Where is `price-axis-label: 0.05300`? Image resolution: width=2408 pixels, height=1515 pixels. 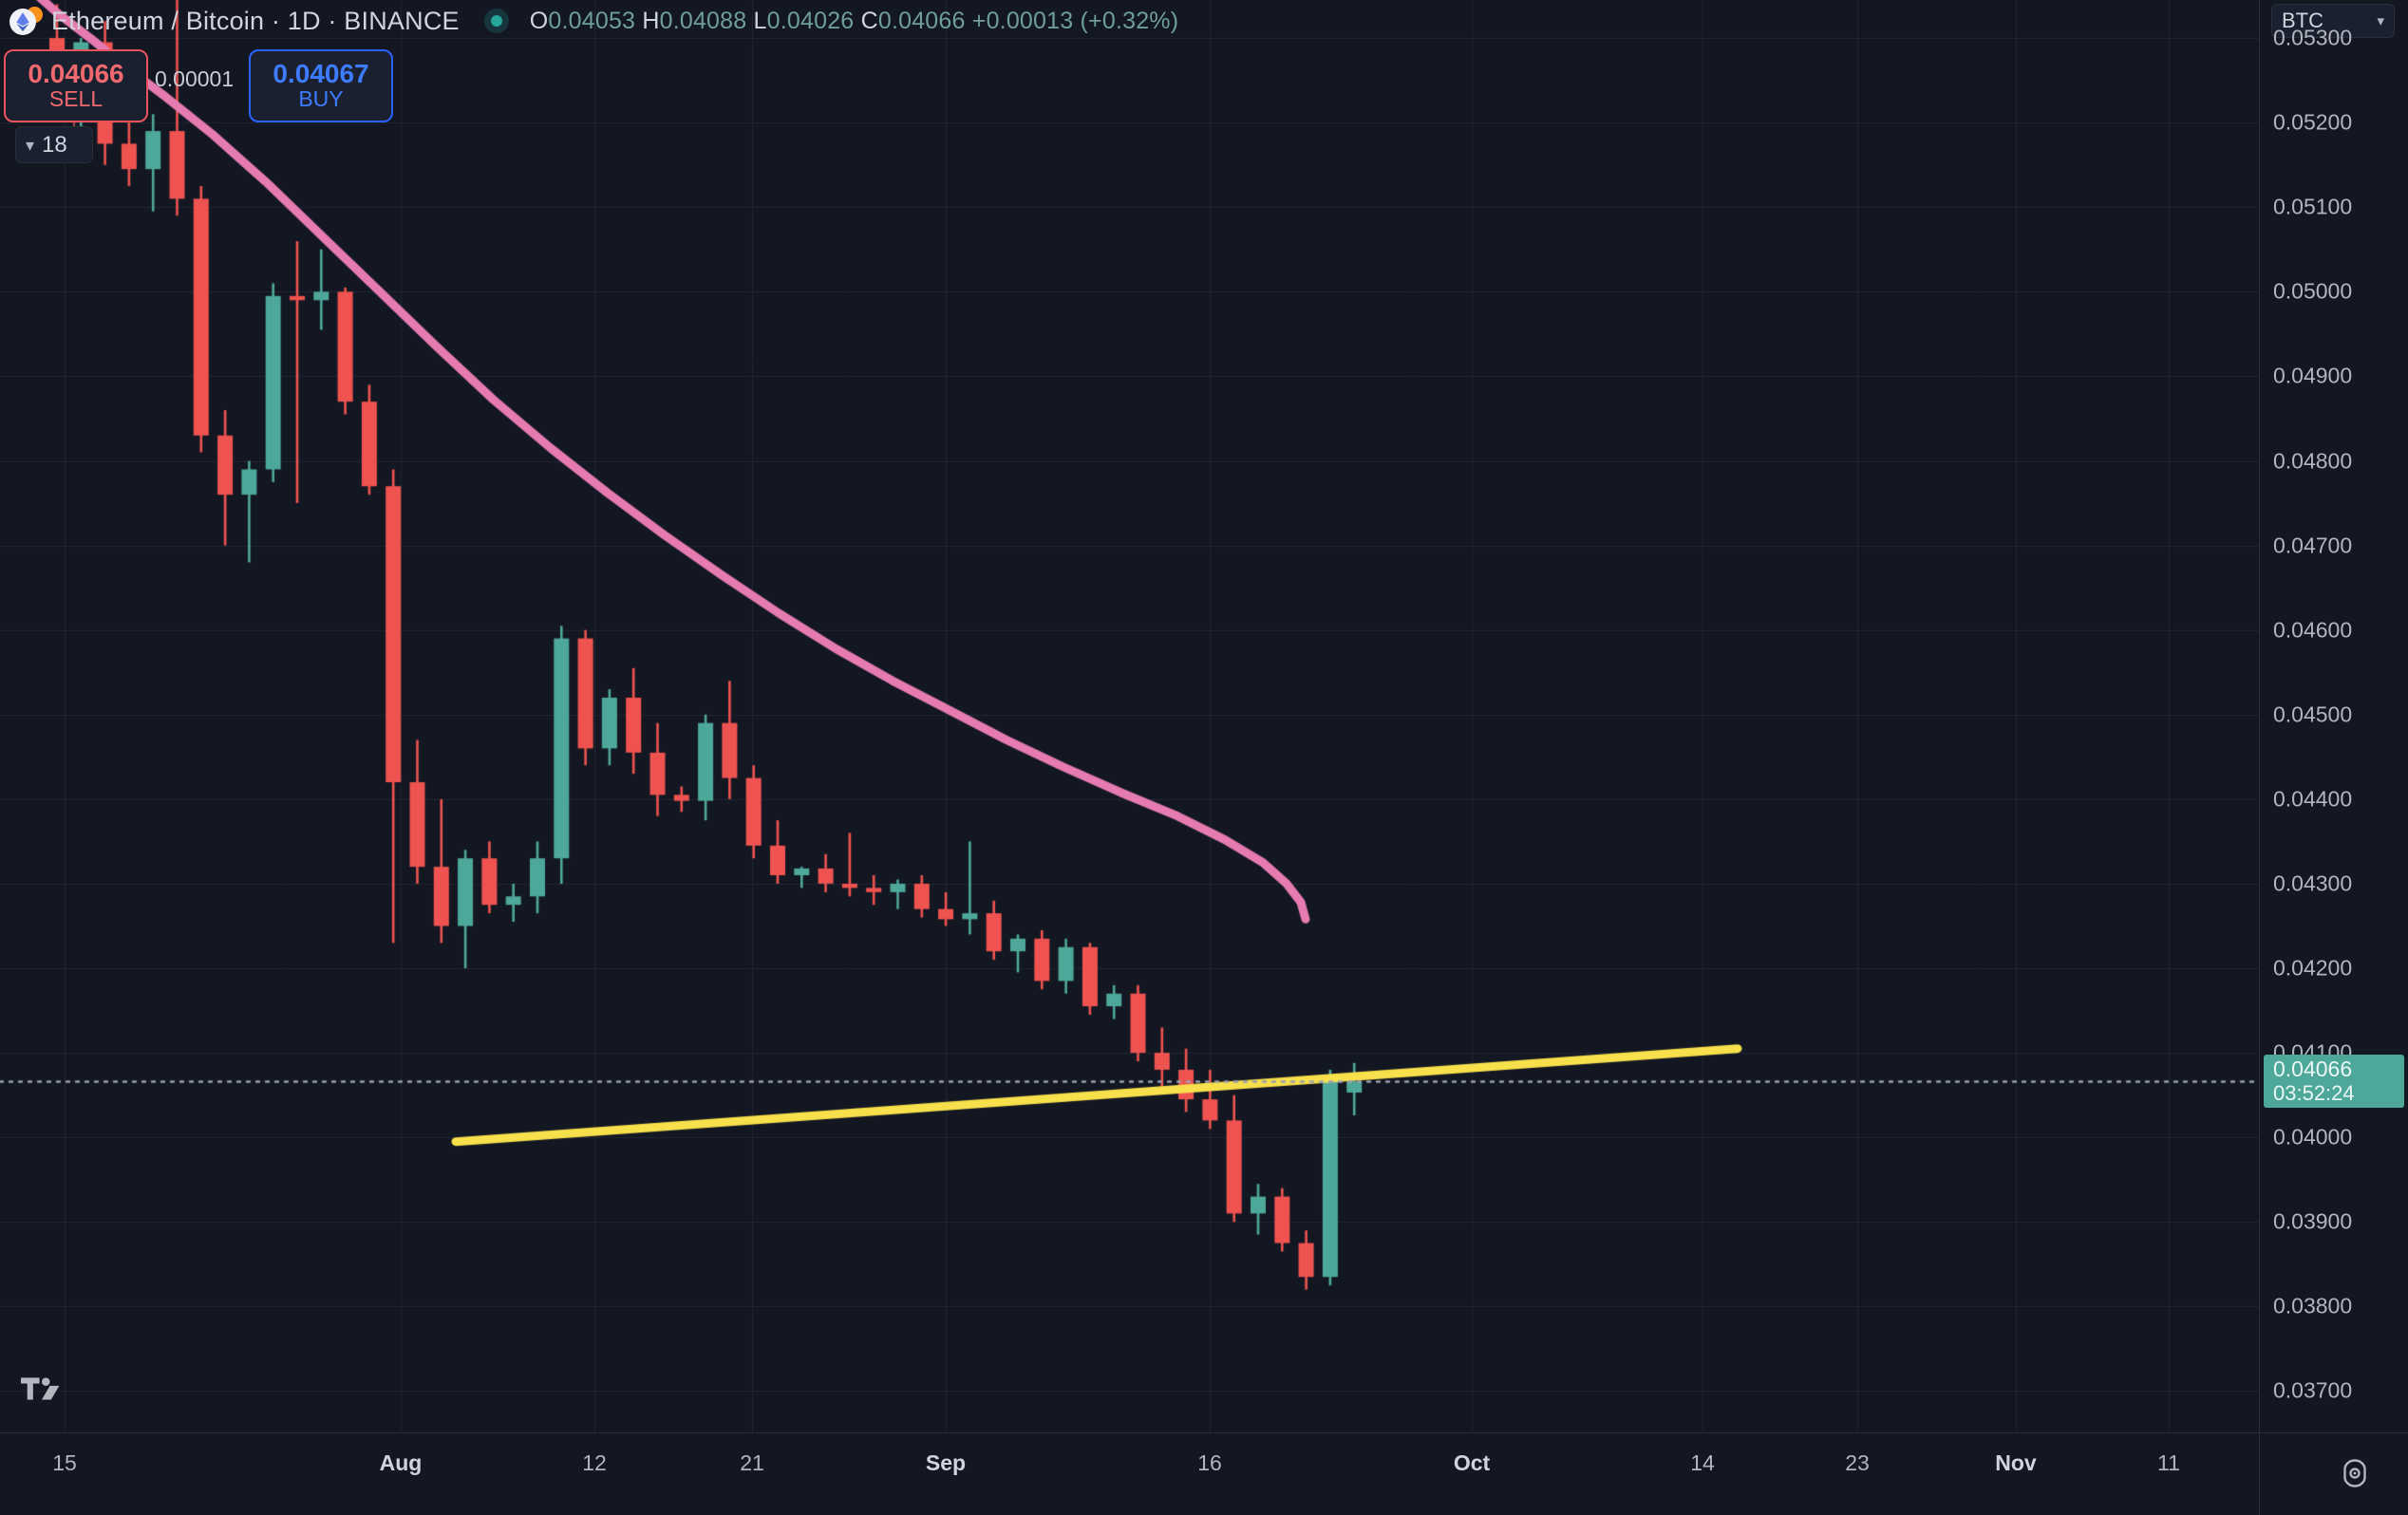
price-axis-label: 0.05300 is located at coordinates (2313, 37).